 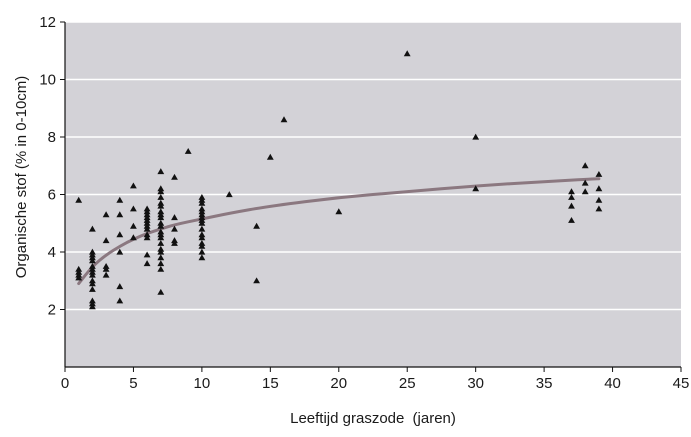 I want to click on x-tick-label: 35, so click(x=544, y=383).